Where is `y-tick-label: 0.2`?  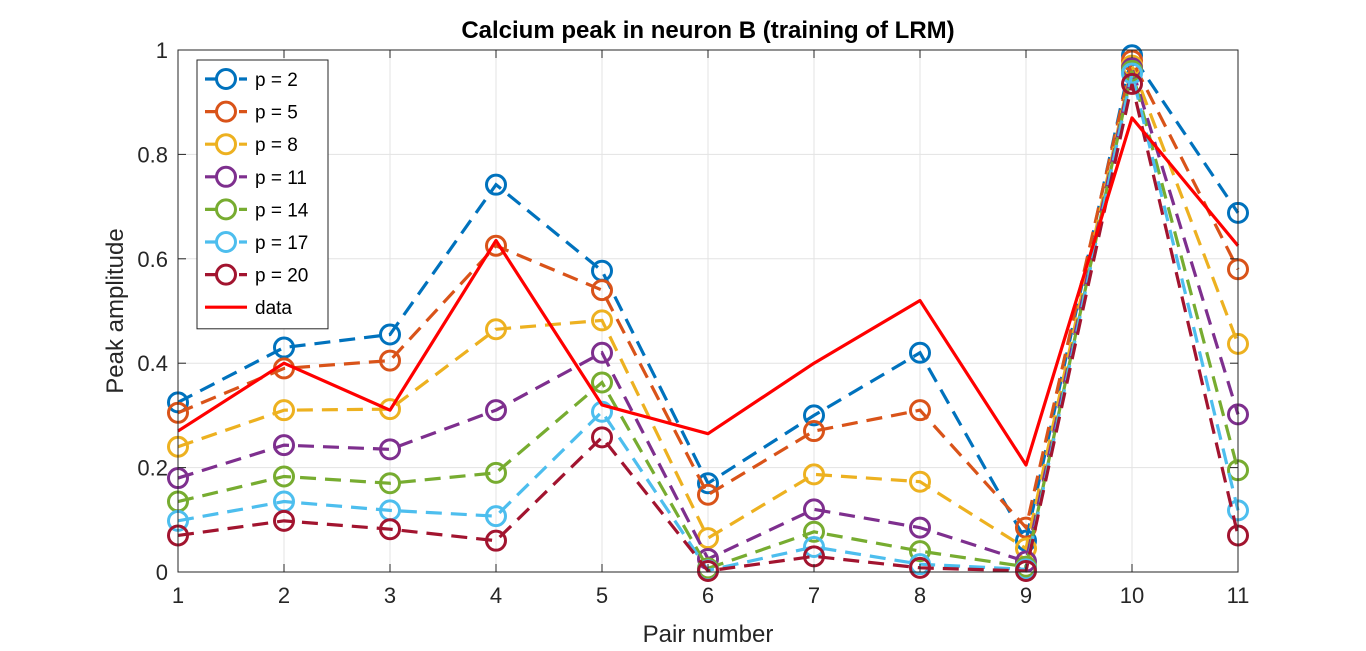
y-tick-label: 0.2 is located at coordinates (152, 468).